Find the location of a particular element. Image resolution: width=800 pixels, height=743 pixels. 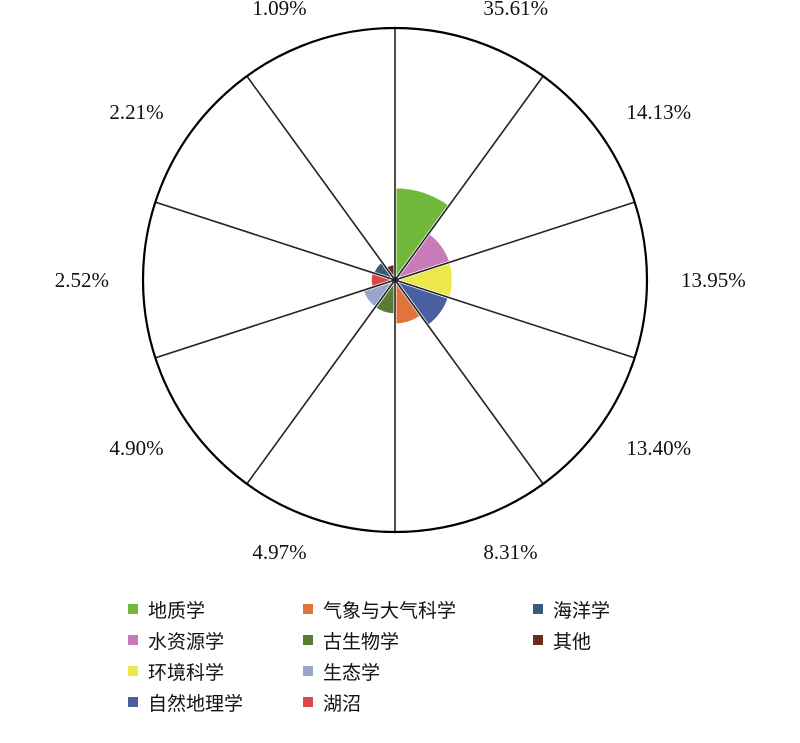

legend-item: 古生物学 is located at coordinates (351, 640).